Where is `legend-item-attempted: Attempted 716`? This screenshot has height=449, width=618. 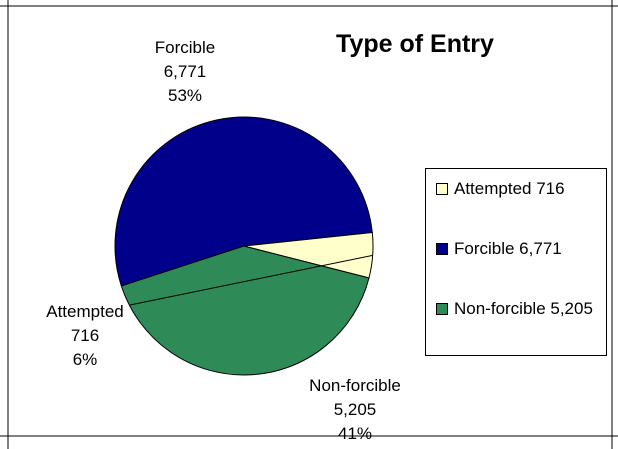
legend-item-attempted: Attempted 716 is located at coordinates (520, 189).